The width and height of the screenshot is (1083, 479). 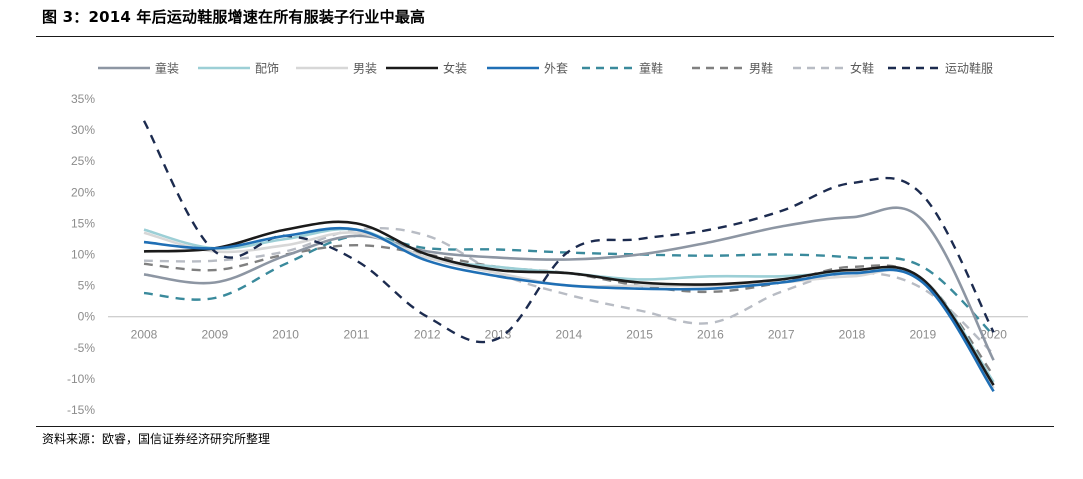 What do you see at coordinates (81, 379) in the screenshot?
I see `y-tick-label: -10%` at bounding box center [81, 379].